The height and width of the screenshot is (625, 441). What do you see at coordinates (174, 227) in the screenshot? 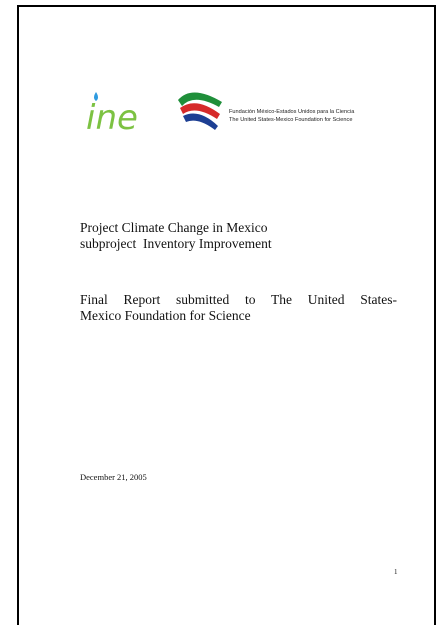
I see `title-line: Project Climate Change in Mexico` at bounding box center [174, 227].